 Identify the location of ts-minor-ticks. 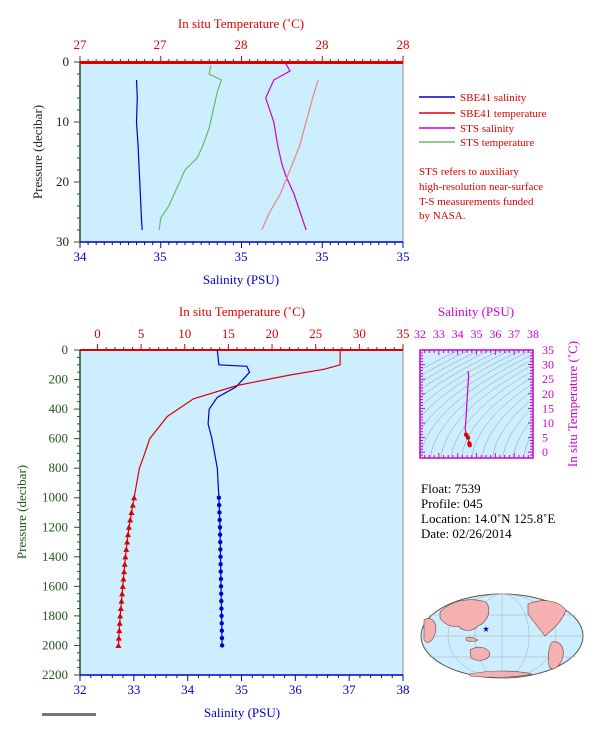
(476, 404).